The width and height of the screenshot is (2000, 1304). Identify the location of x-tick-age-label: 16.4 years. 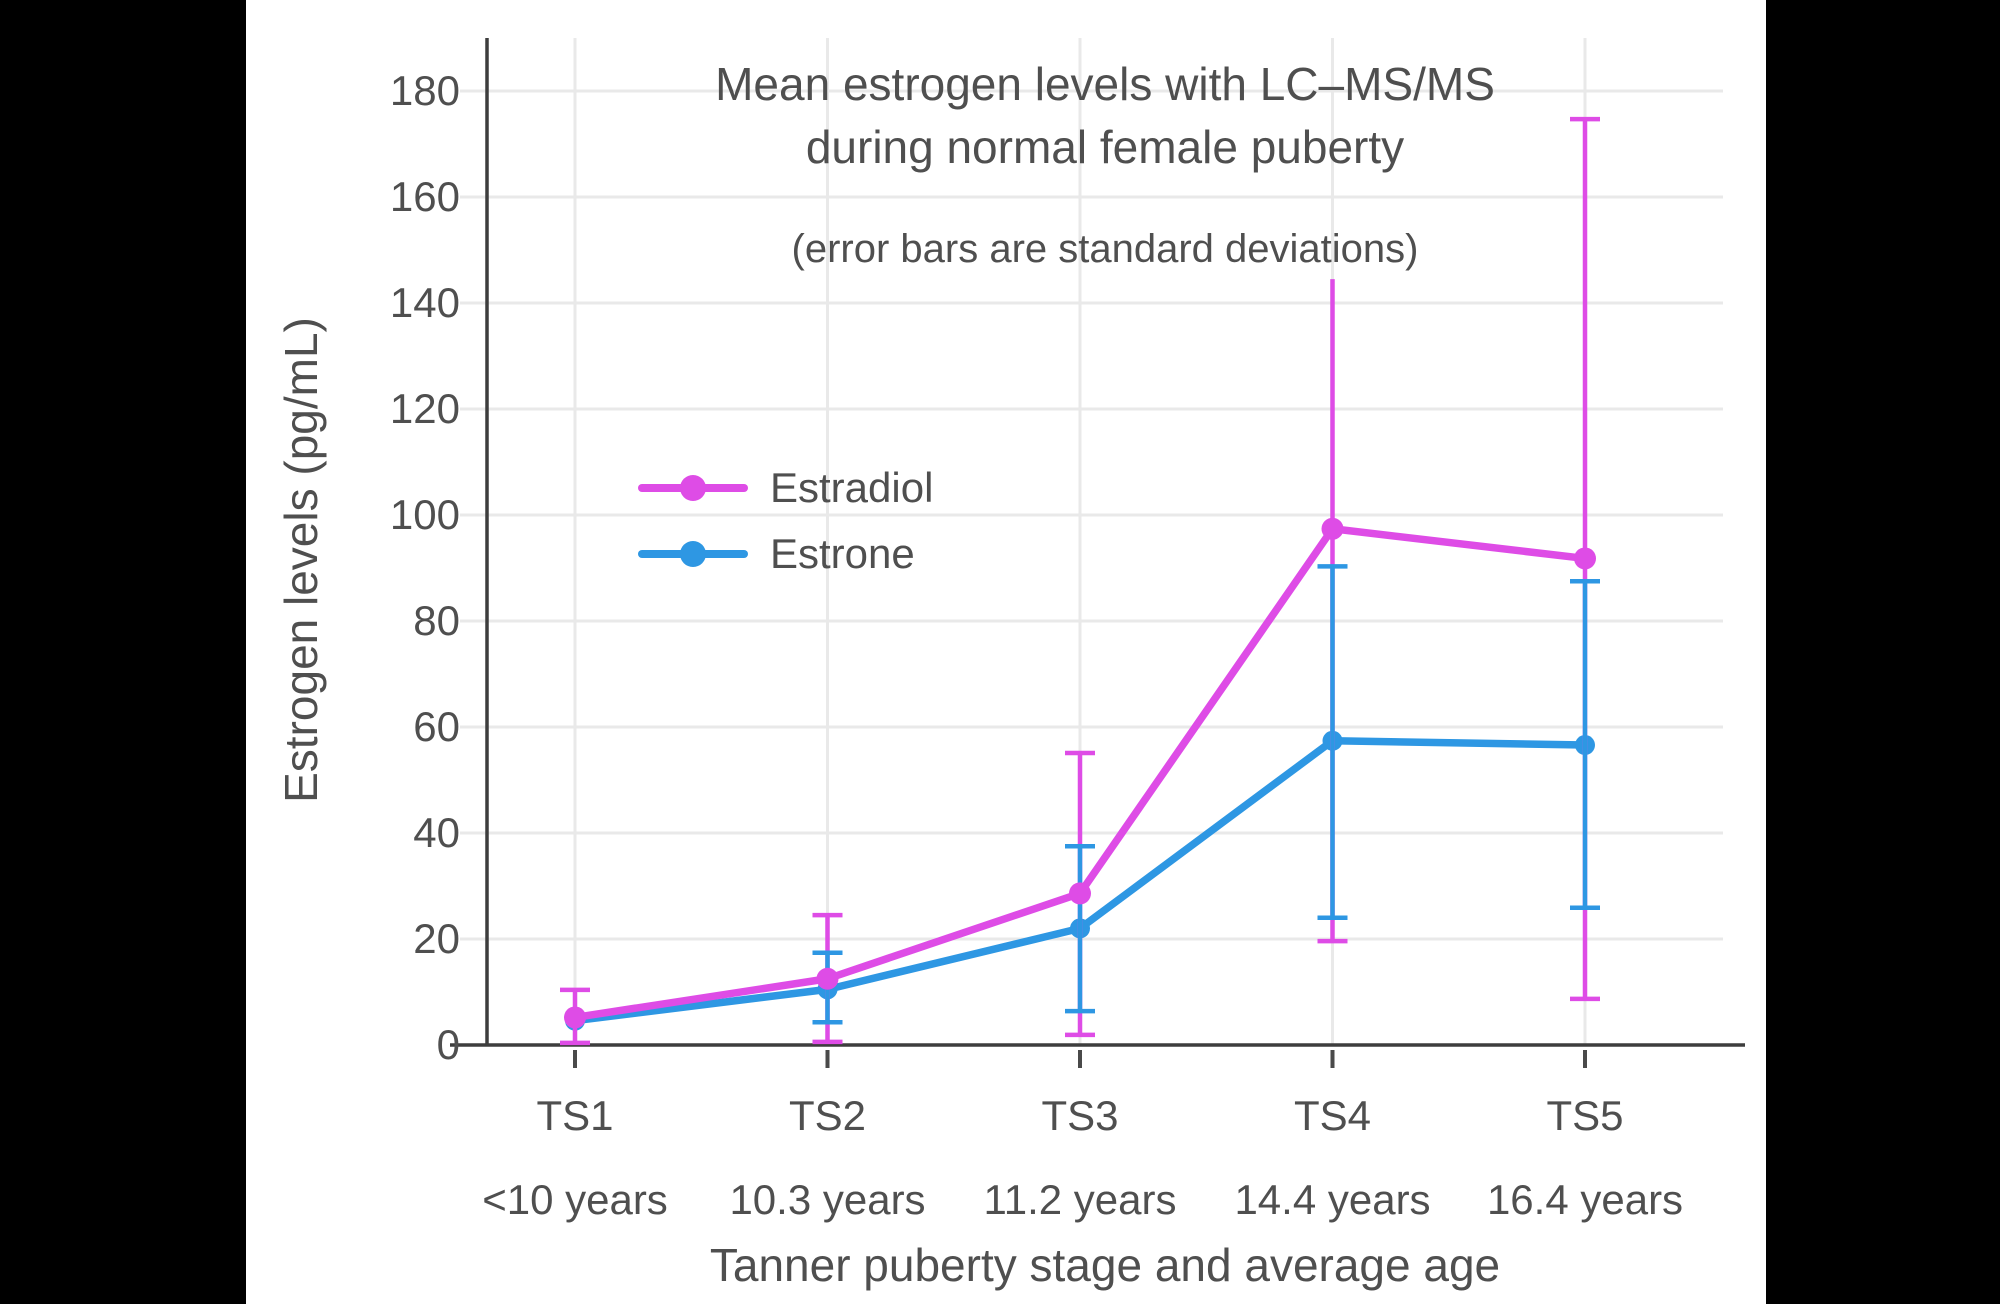
(1585, 1199).